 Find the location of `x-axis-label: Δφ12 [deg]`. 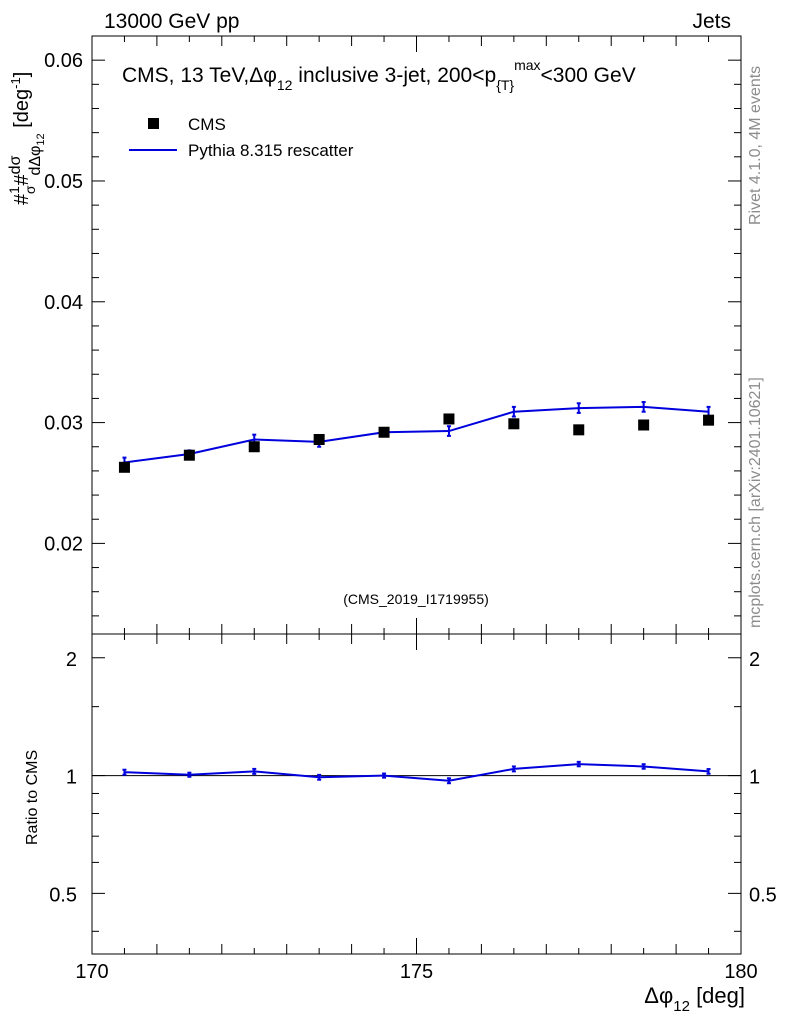

x-axis-label: Δφ12 [deg] is located at coordinates (694, 999).